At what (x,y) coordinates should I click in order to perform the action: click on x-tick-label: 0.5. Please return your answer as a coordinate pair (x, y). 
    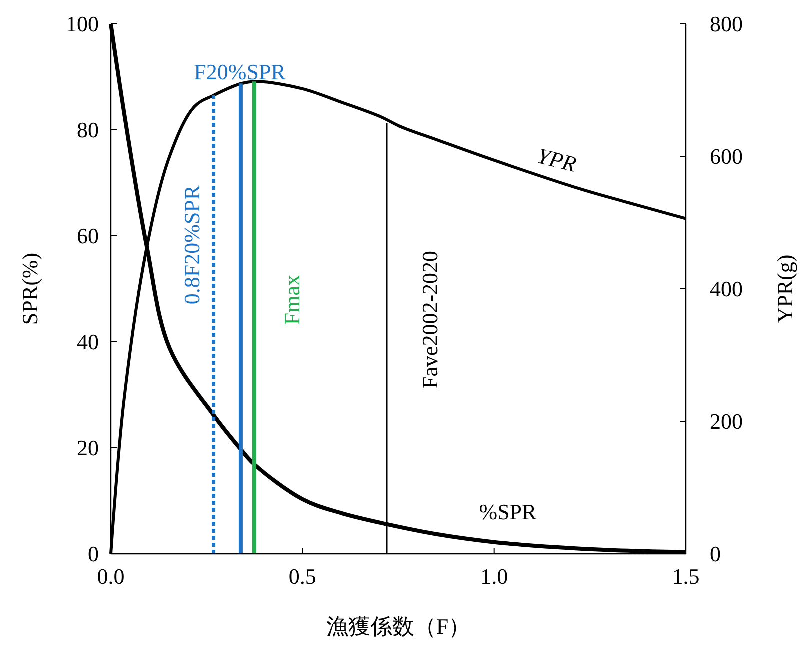
    Looking at the image, I should click on (302, 576).